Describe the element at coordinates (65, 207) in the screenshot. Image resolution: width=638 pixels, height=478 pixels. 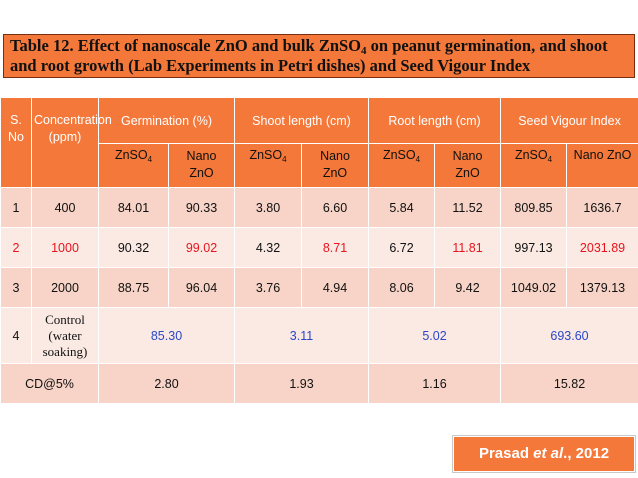
I see `cell-concentration: 400` at that location.